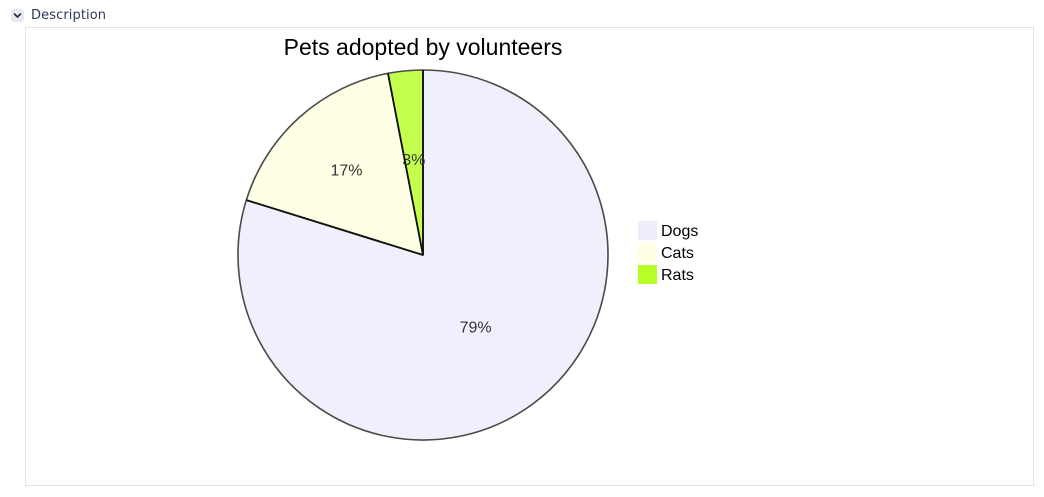  What do you see at coordinates (677, 275) in the screenshot?
I see `legend-label-rats: Rats` at bounding box center [677, 275].